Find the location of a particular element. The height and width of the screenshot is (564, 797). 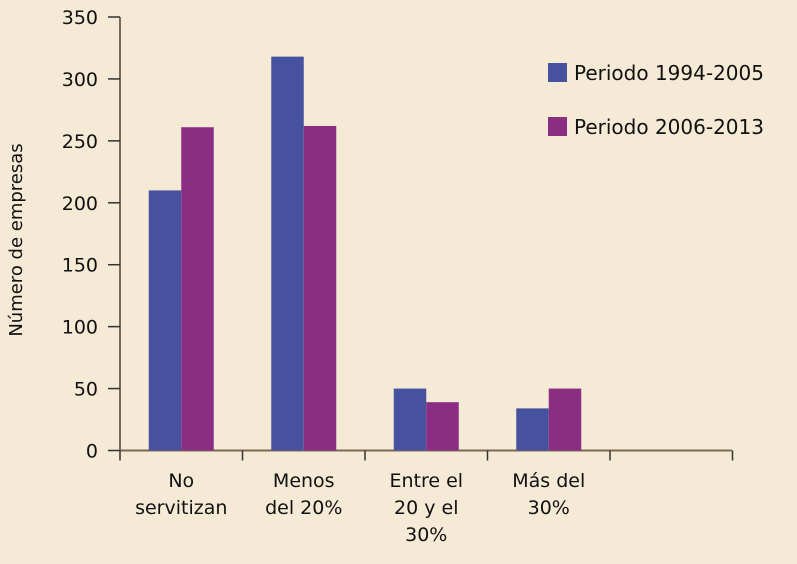

y-tick-label: 100 is located at coordinates (80, 328).